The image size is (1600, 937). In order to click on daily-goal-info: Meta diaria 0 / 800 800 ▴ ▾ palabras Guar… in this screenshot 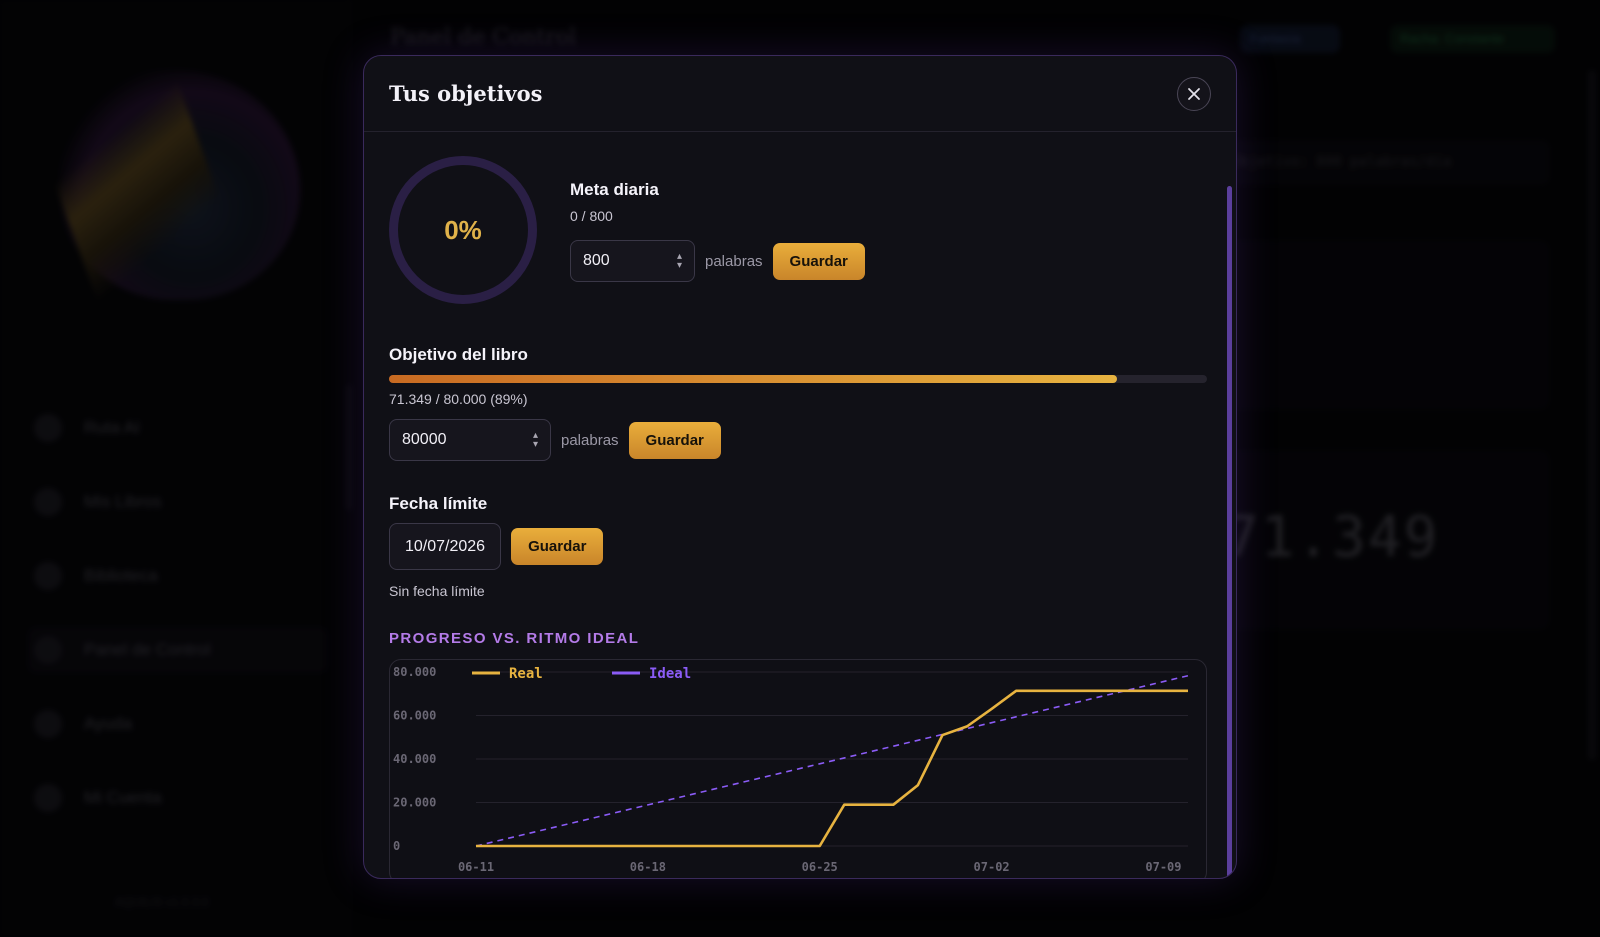, I will do `click(717, 231)`.